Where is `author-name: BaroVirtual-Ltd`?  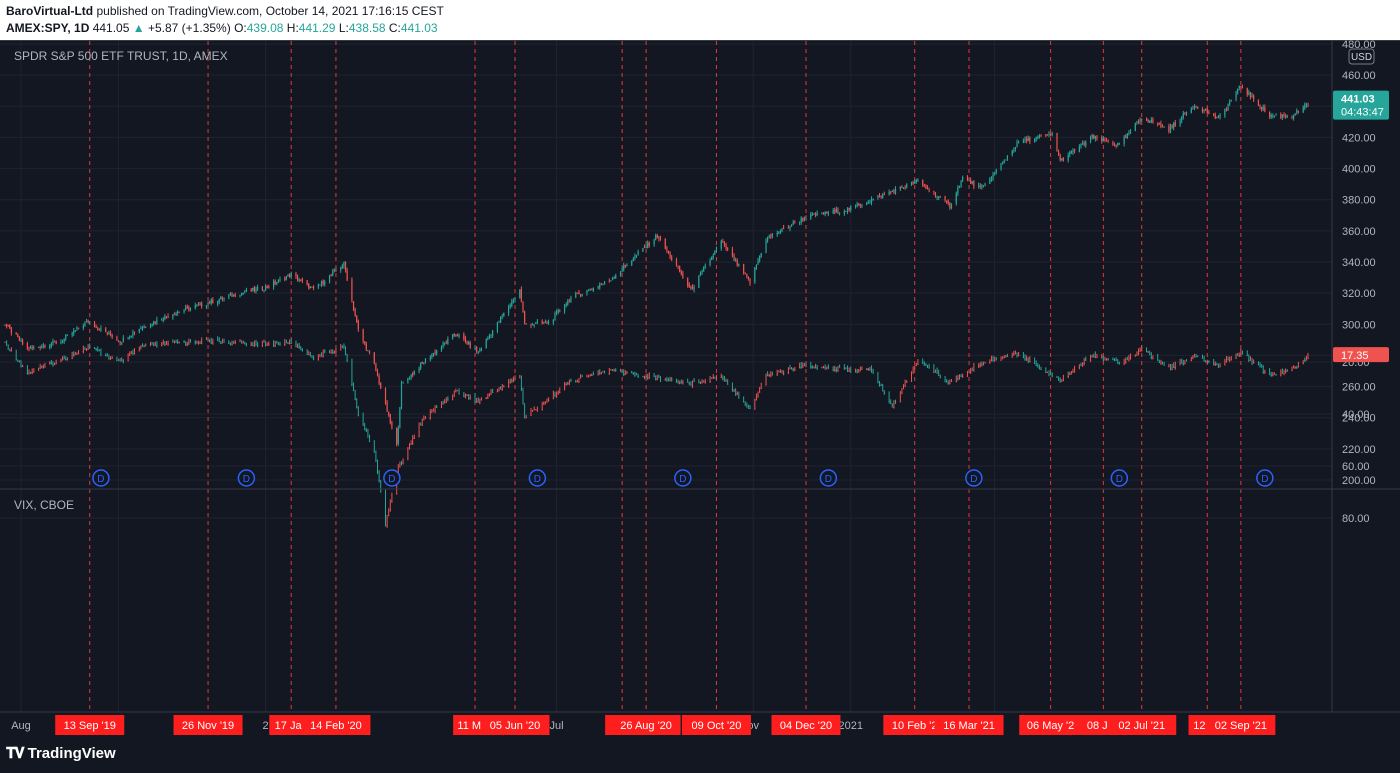 author-name: BaroVirtual-Ltd is located at coordinates (50, 11).